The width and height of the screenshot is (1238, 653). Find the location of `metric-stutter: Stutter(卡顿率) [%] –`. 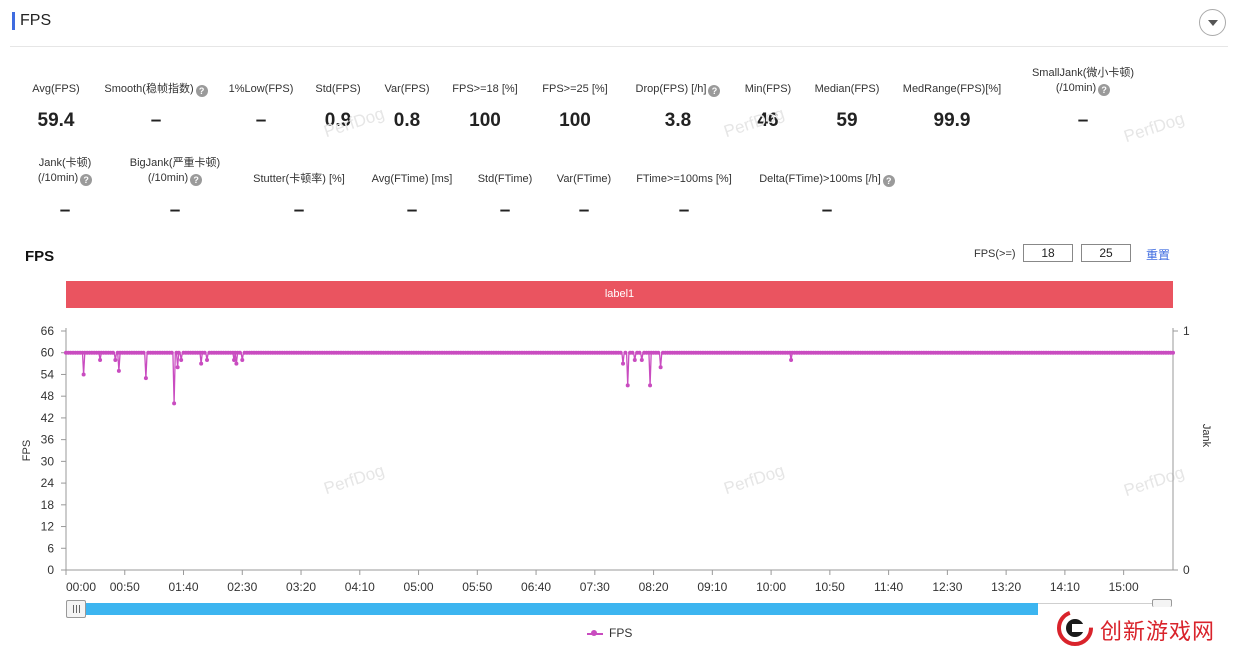

metric-stutter: Stutter(卡顿率) [%] – is located at coordinates (299, 196).